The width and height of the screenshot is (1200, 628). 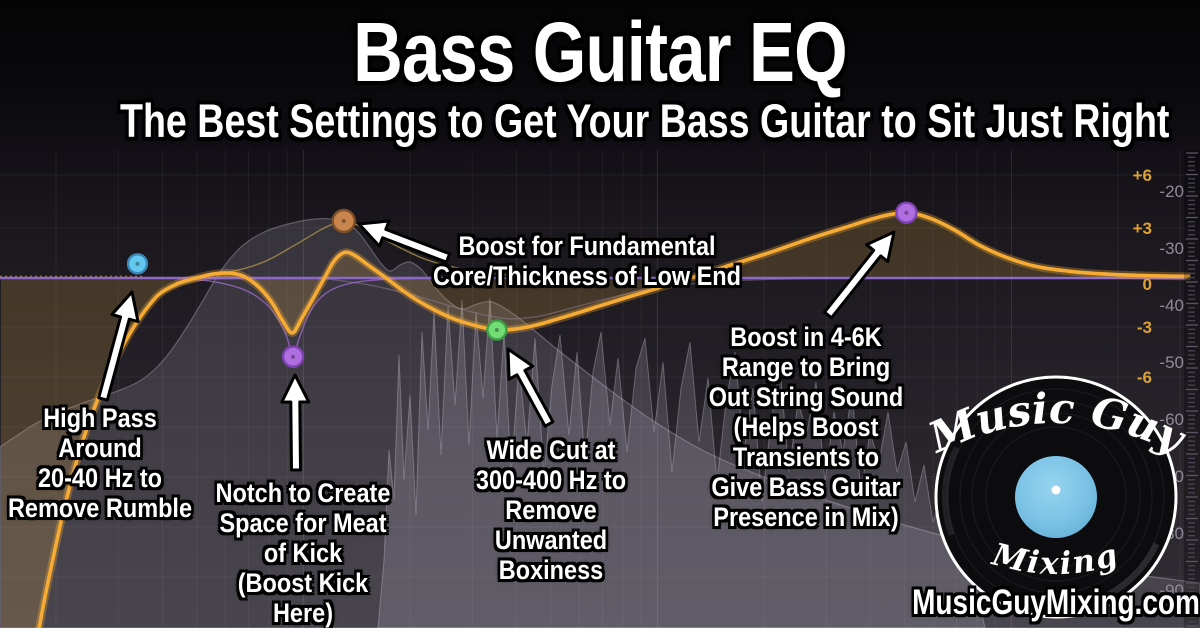 What do you see at coordinates (806, 457) in the screenshot?
I see `annotation-line: Transients to` at bounding box center [806, 457].